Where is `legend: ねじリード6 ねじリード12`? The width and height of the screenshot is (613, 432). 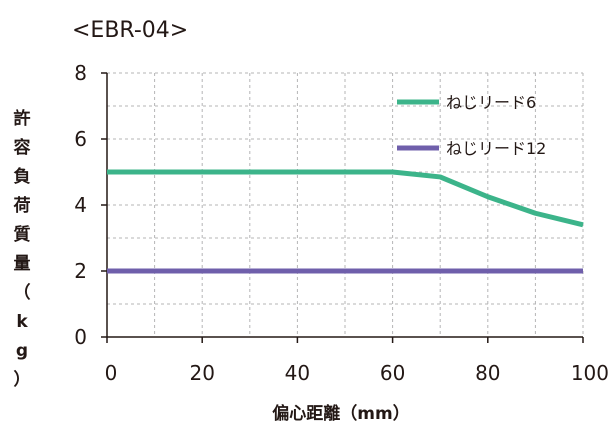 legend: ねじリード6 ねじリード12 is located at coordinates (471, 125).